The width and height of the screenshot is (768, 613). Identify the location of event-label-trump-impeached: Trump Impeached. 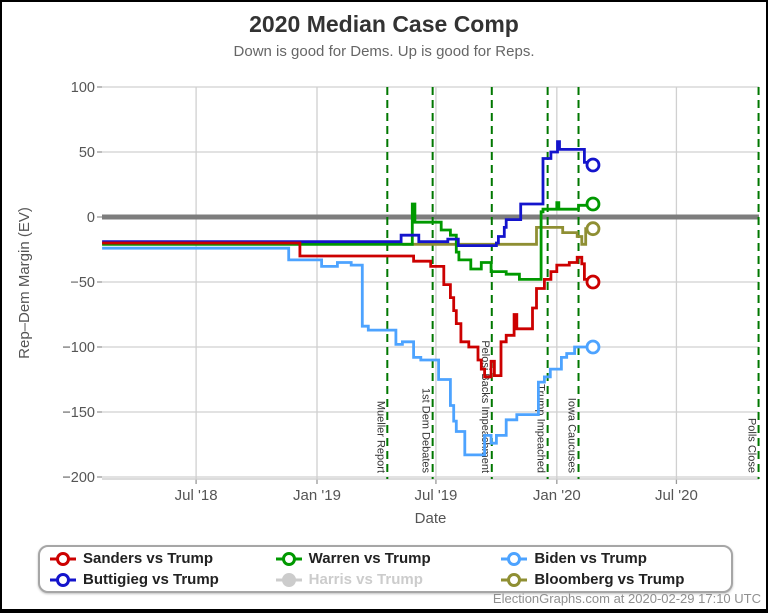
(541, 428).